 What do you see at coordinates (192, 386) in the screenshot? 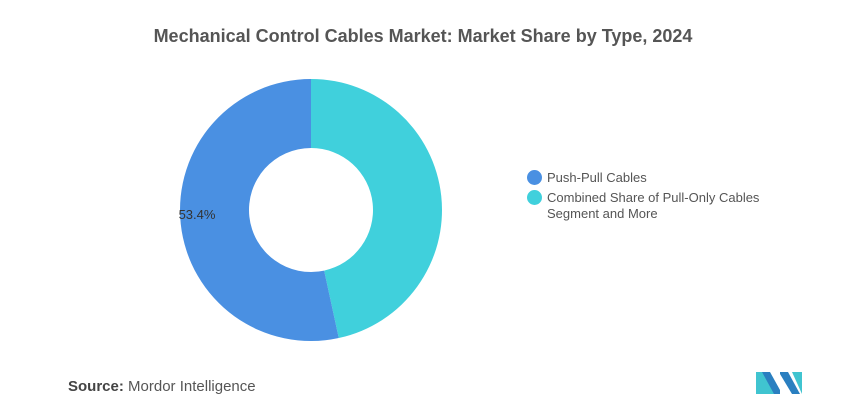
I see `source-value: Mordor Intelligence` at bounding box center [192, 386].